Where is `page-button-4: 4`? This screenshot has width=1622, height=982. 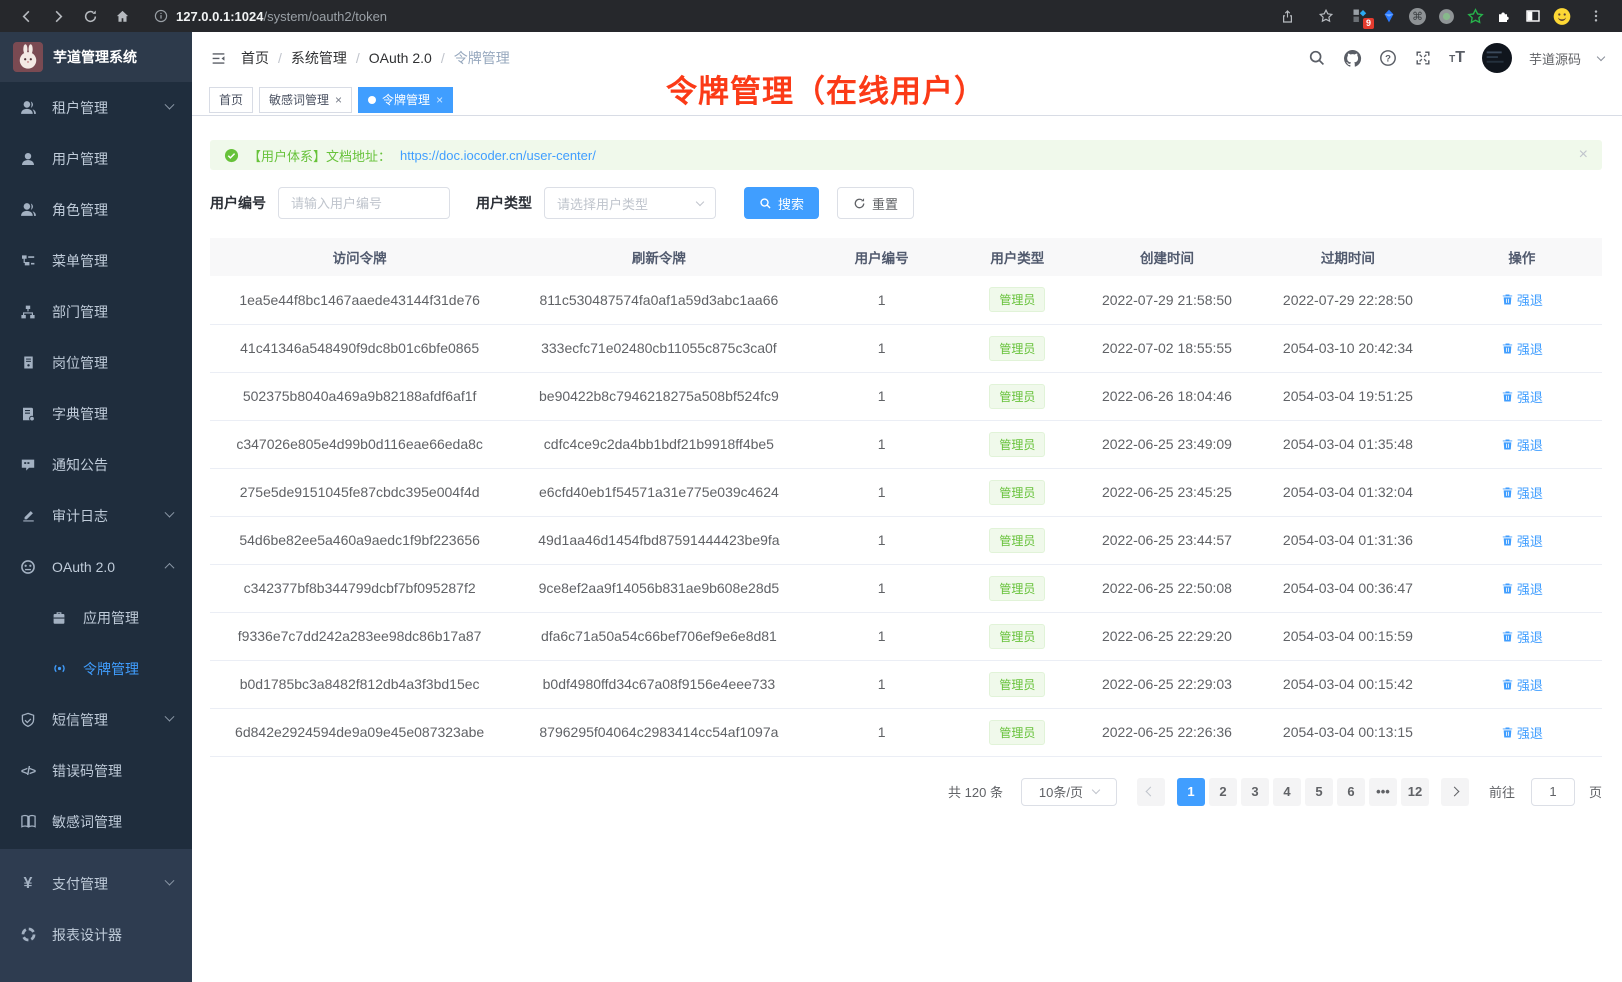
page-button-4: 4 is located at coordinates (1286, 791).